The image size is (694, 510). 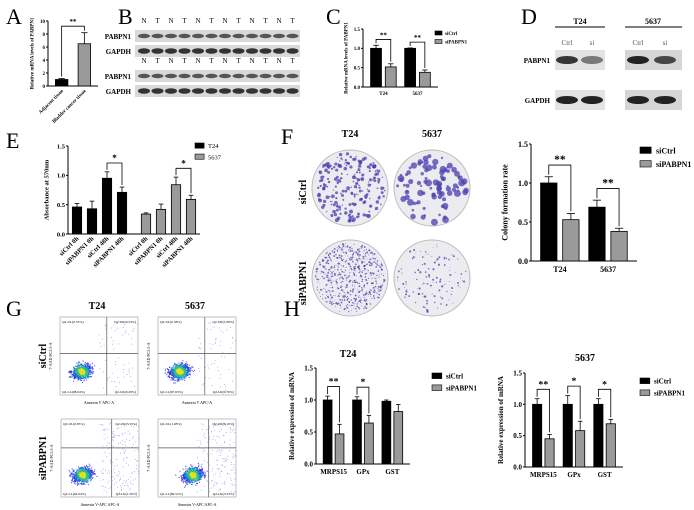 What do you see at coordinates (74, 392) in the screenshot?
I see `quadrant-label-ll: Q2-LL(98.64%)` at bounding box center [74, 392].